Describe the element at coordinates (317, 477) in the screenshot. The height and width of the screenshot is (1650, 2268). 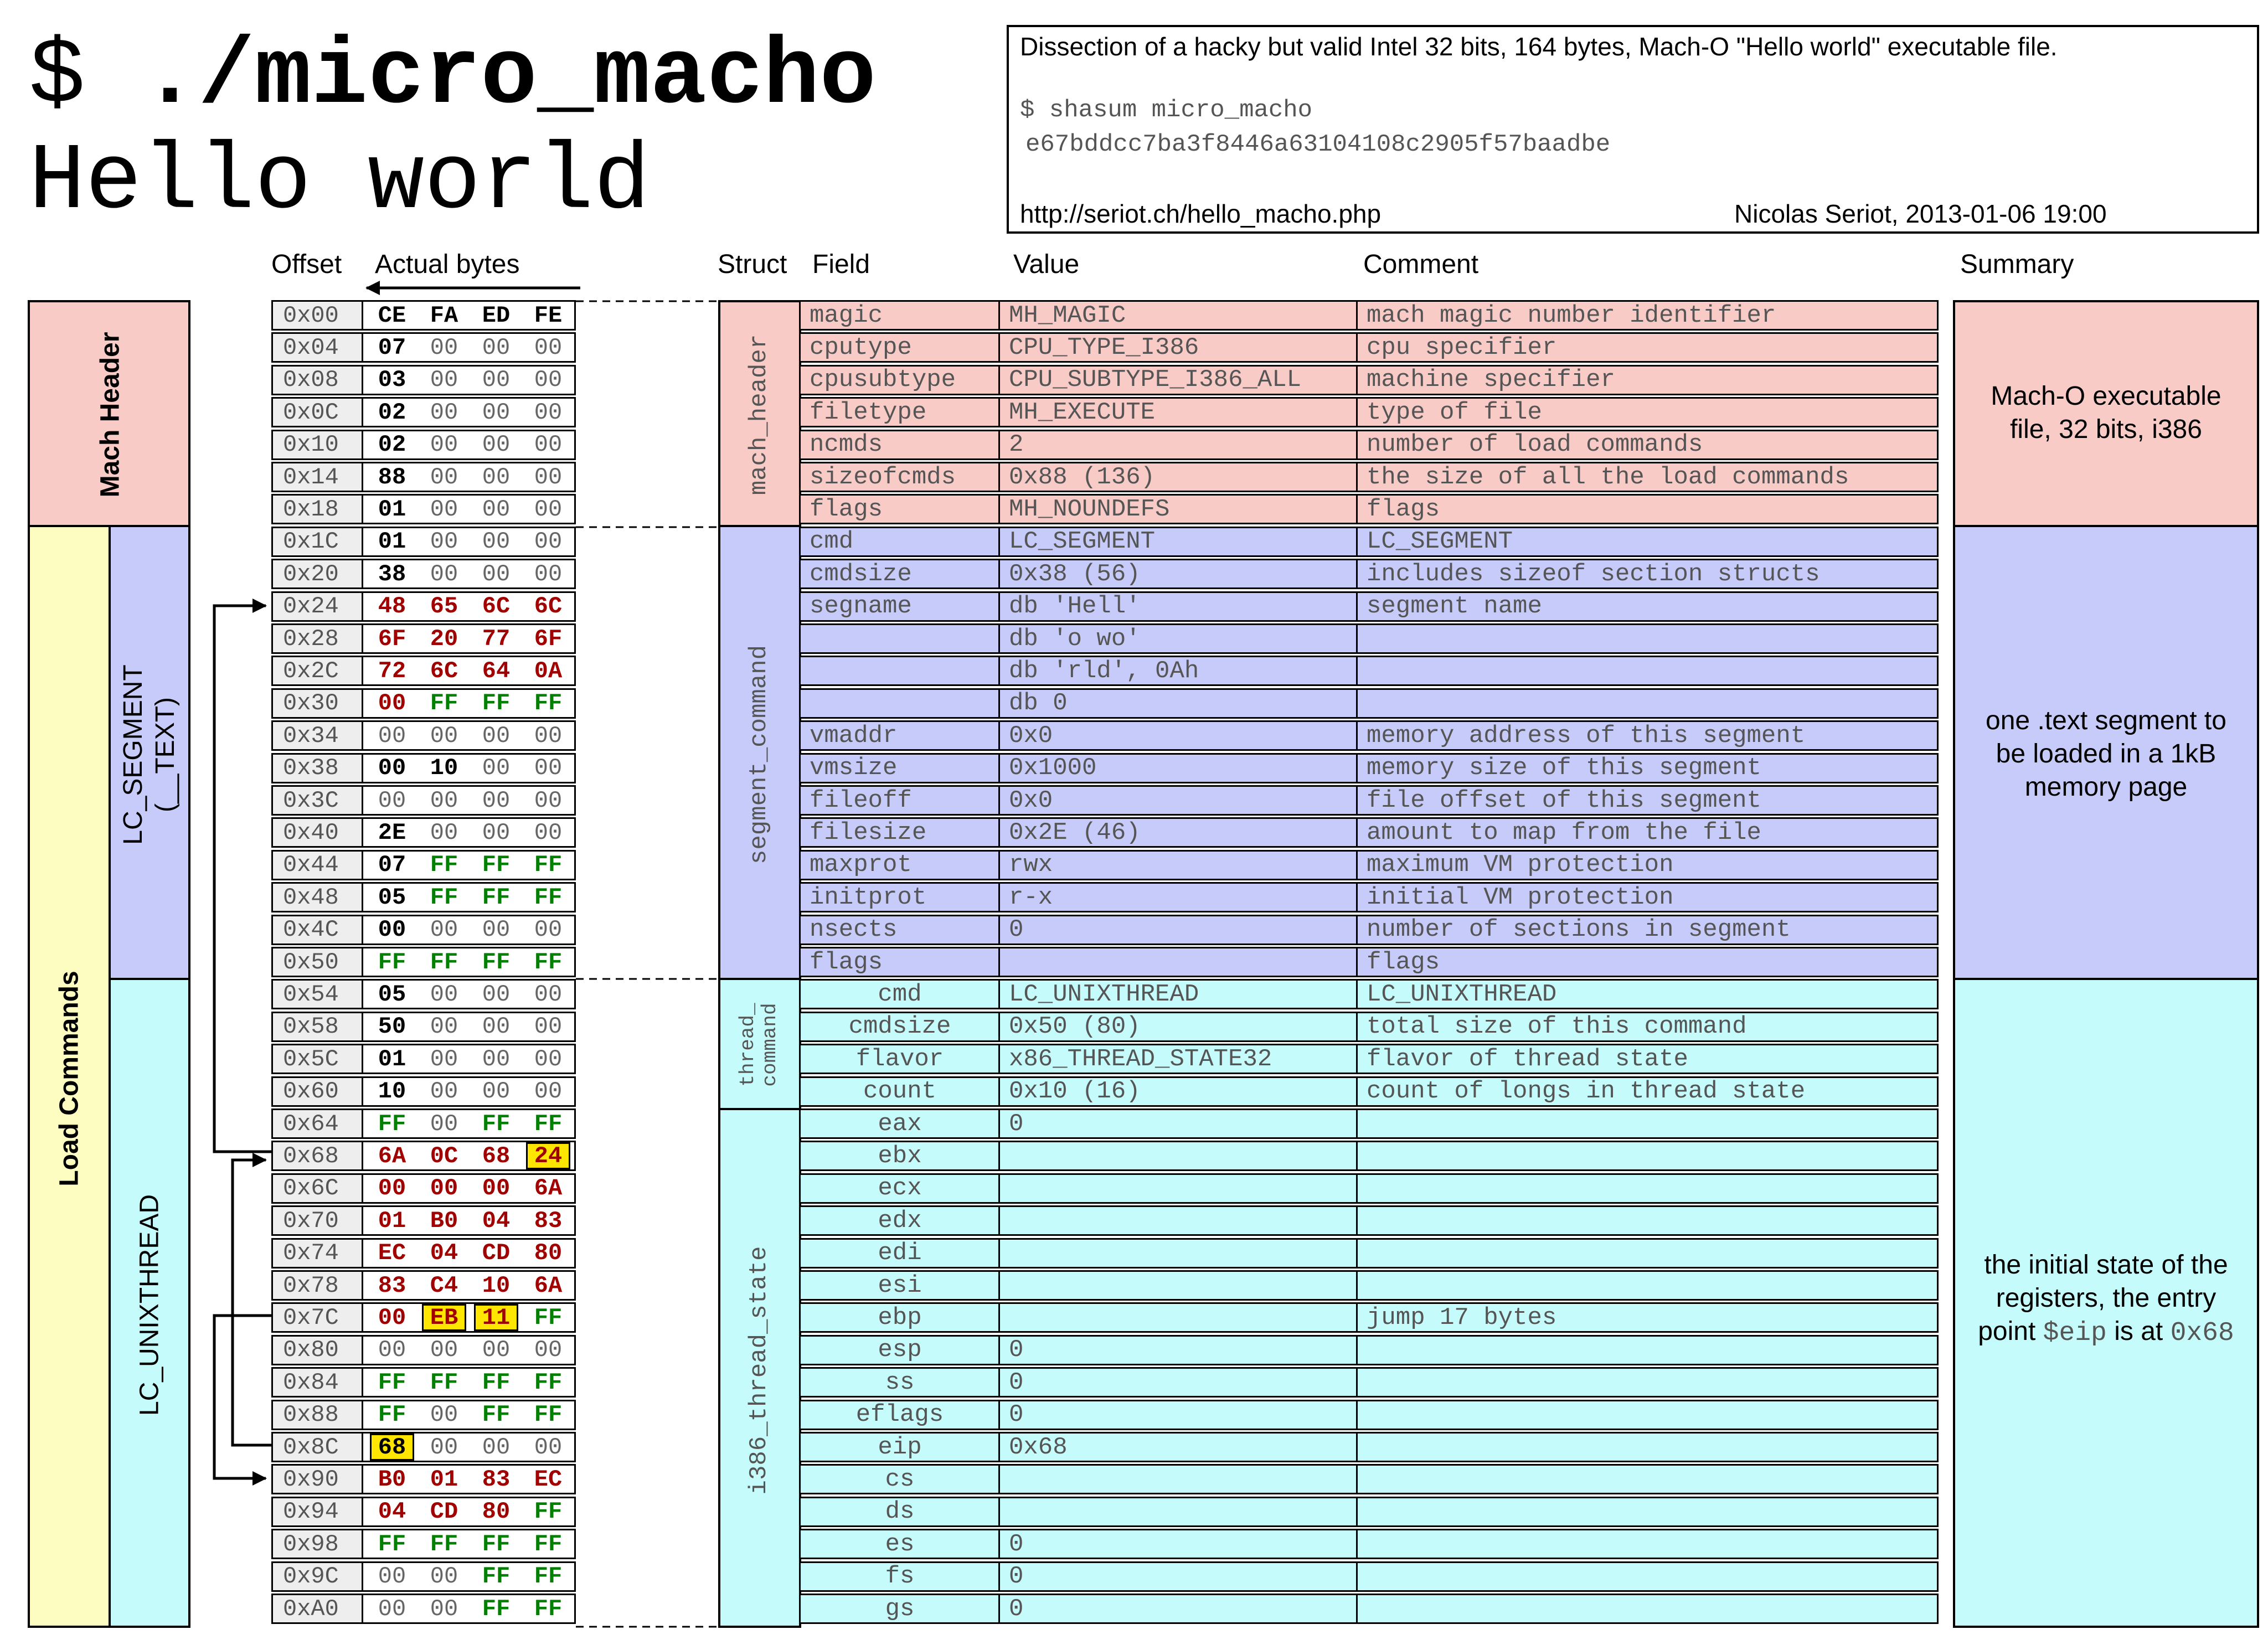
I see `hex-offset: 0x14` at that location.